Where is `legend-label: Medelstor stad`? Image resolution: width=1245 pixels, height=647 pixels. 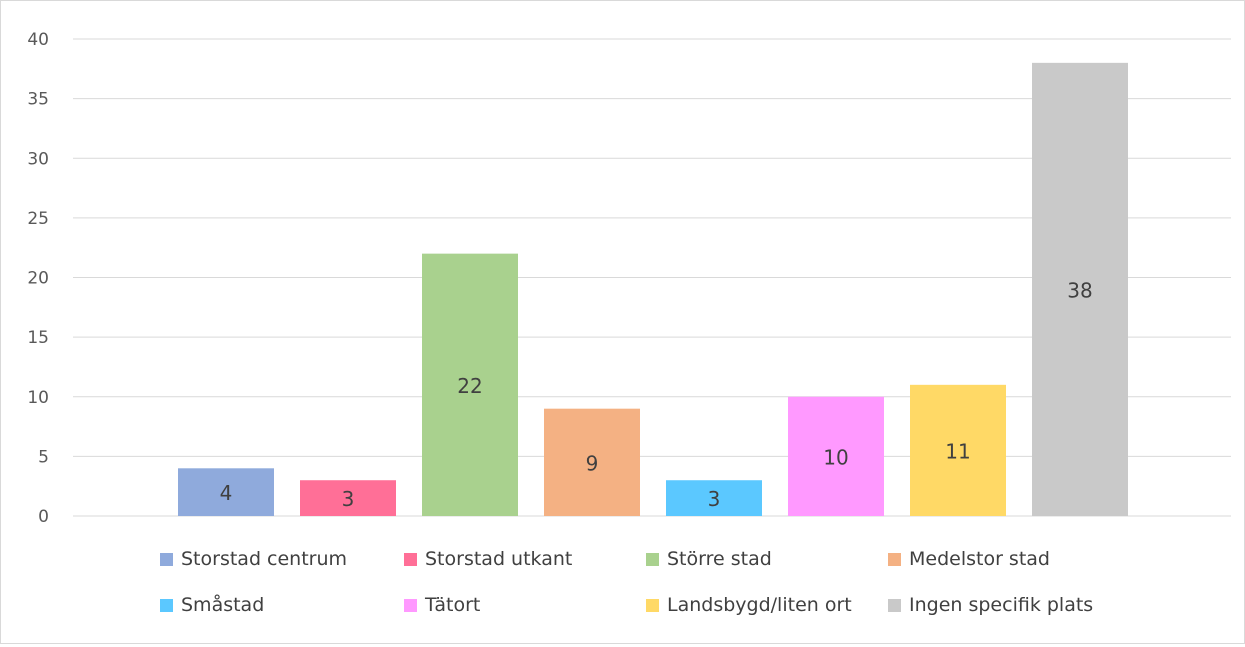
legend-label: Medelstor stad is located at coordinates (979, 559).